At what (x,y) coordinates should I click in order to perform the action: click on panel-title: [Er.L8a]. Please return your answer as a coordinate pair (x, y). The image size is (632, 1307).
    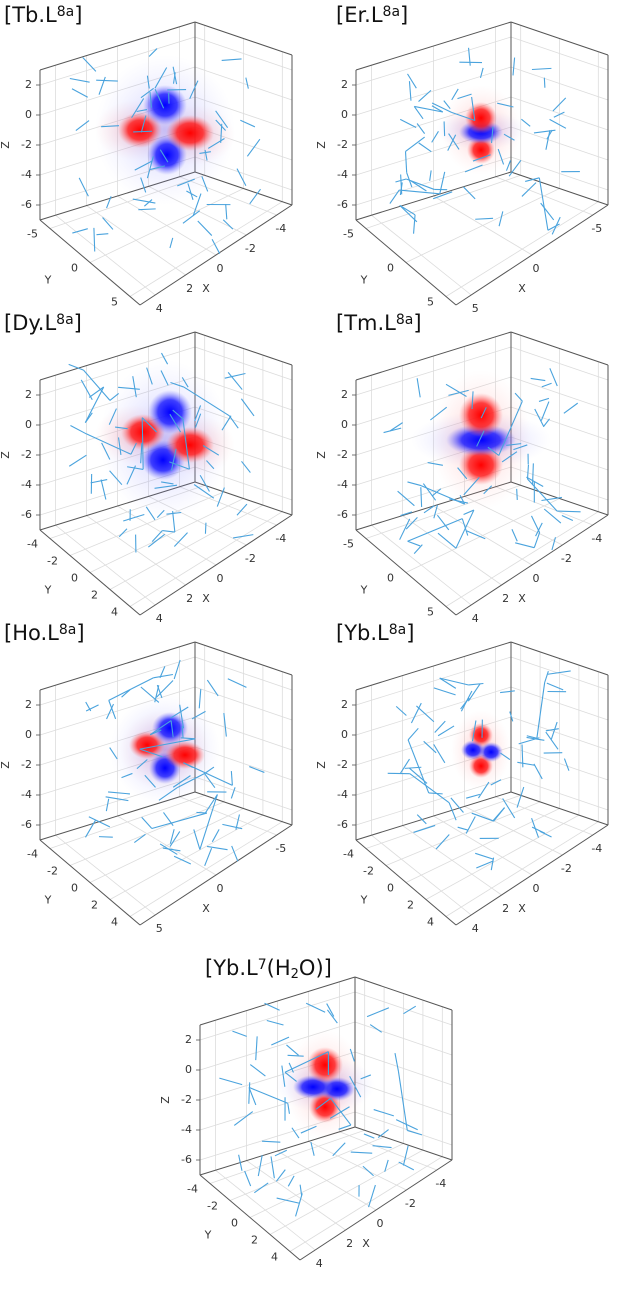
    Looking at the image, I should click on (372, 15).